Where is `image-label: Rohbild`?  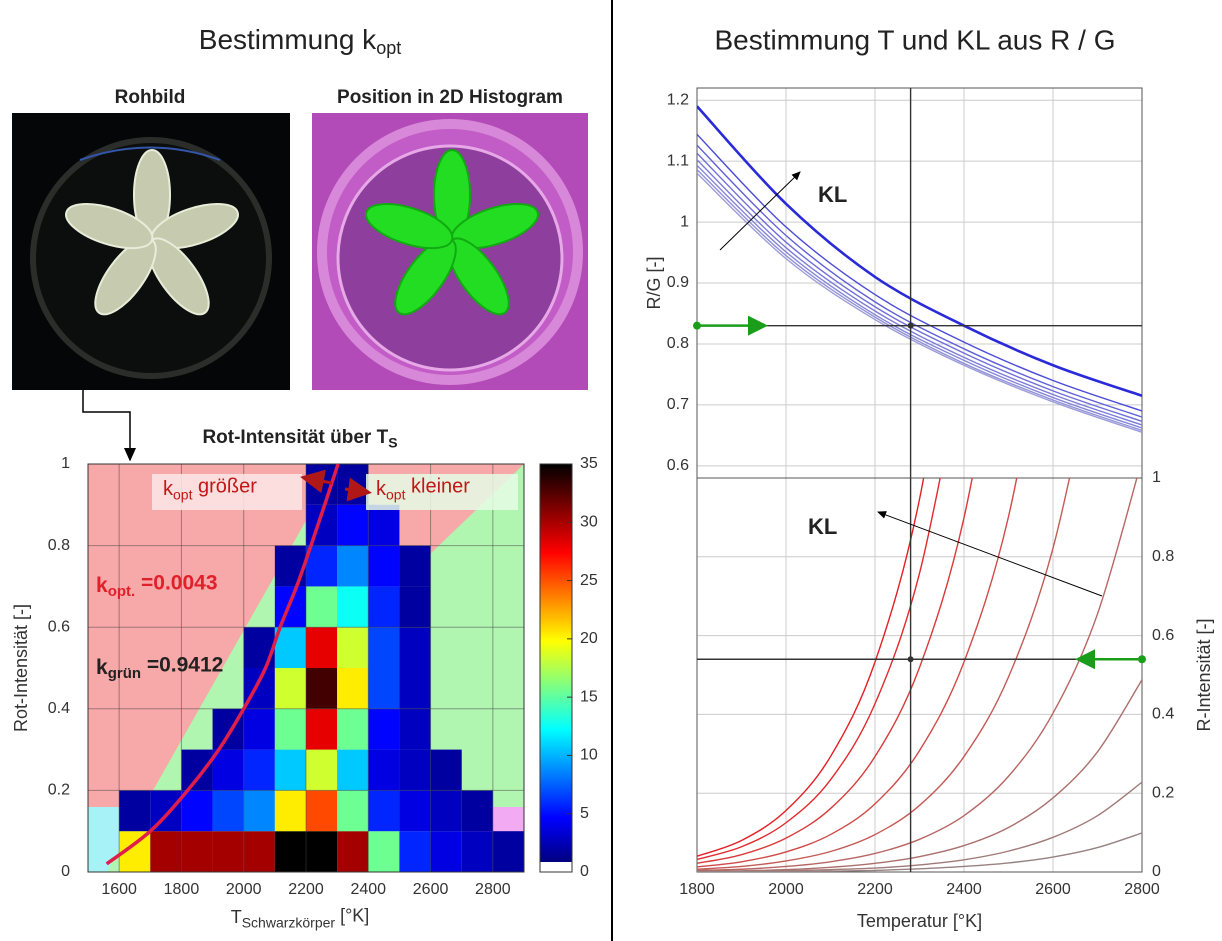
image-label: Rohbild is located at coordinates (150, 97).